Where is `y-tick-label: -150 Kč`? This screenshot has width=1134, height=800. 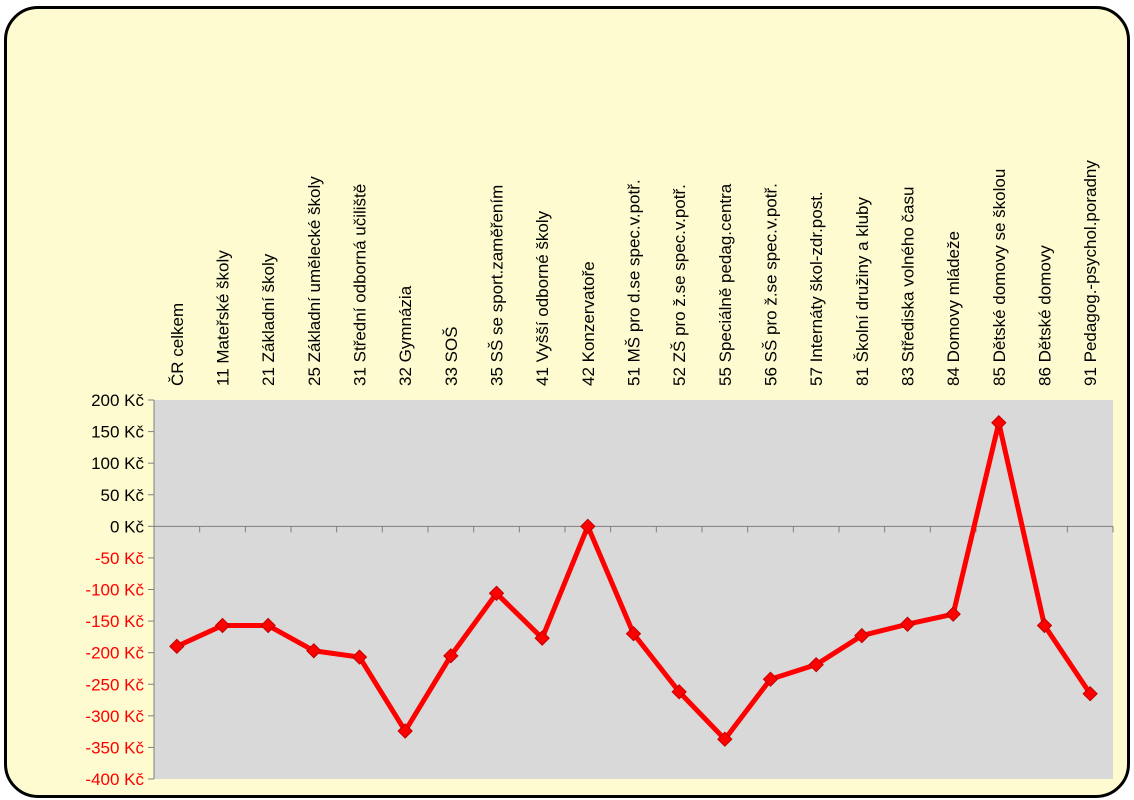
y-tick-label: -150 Kč is located at coordinates (114, 621).